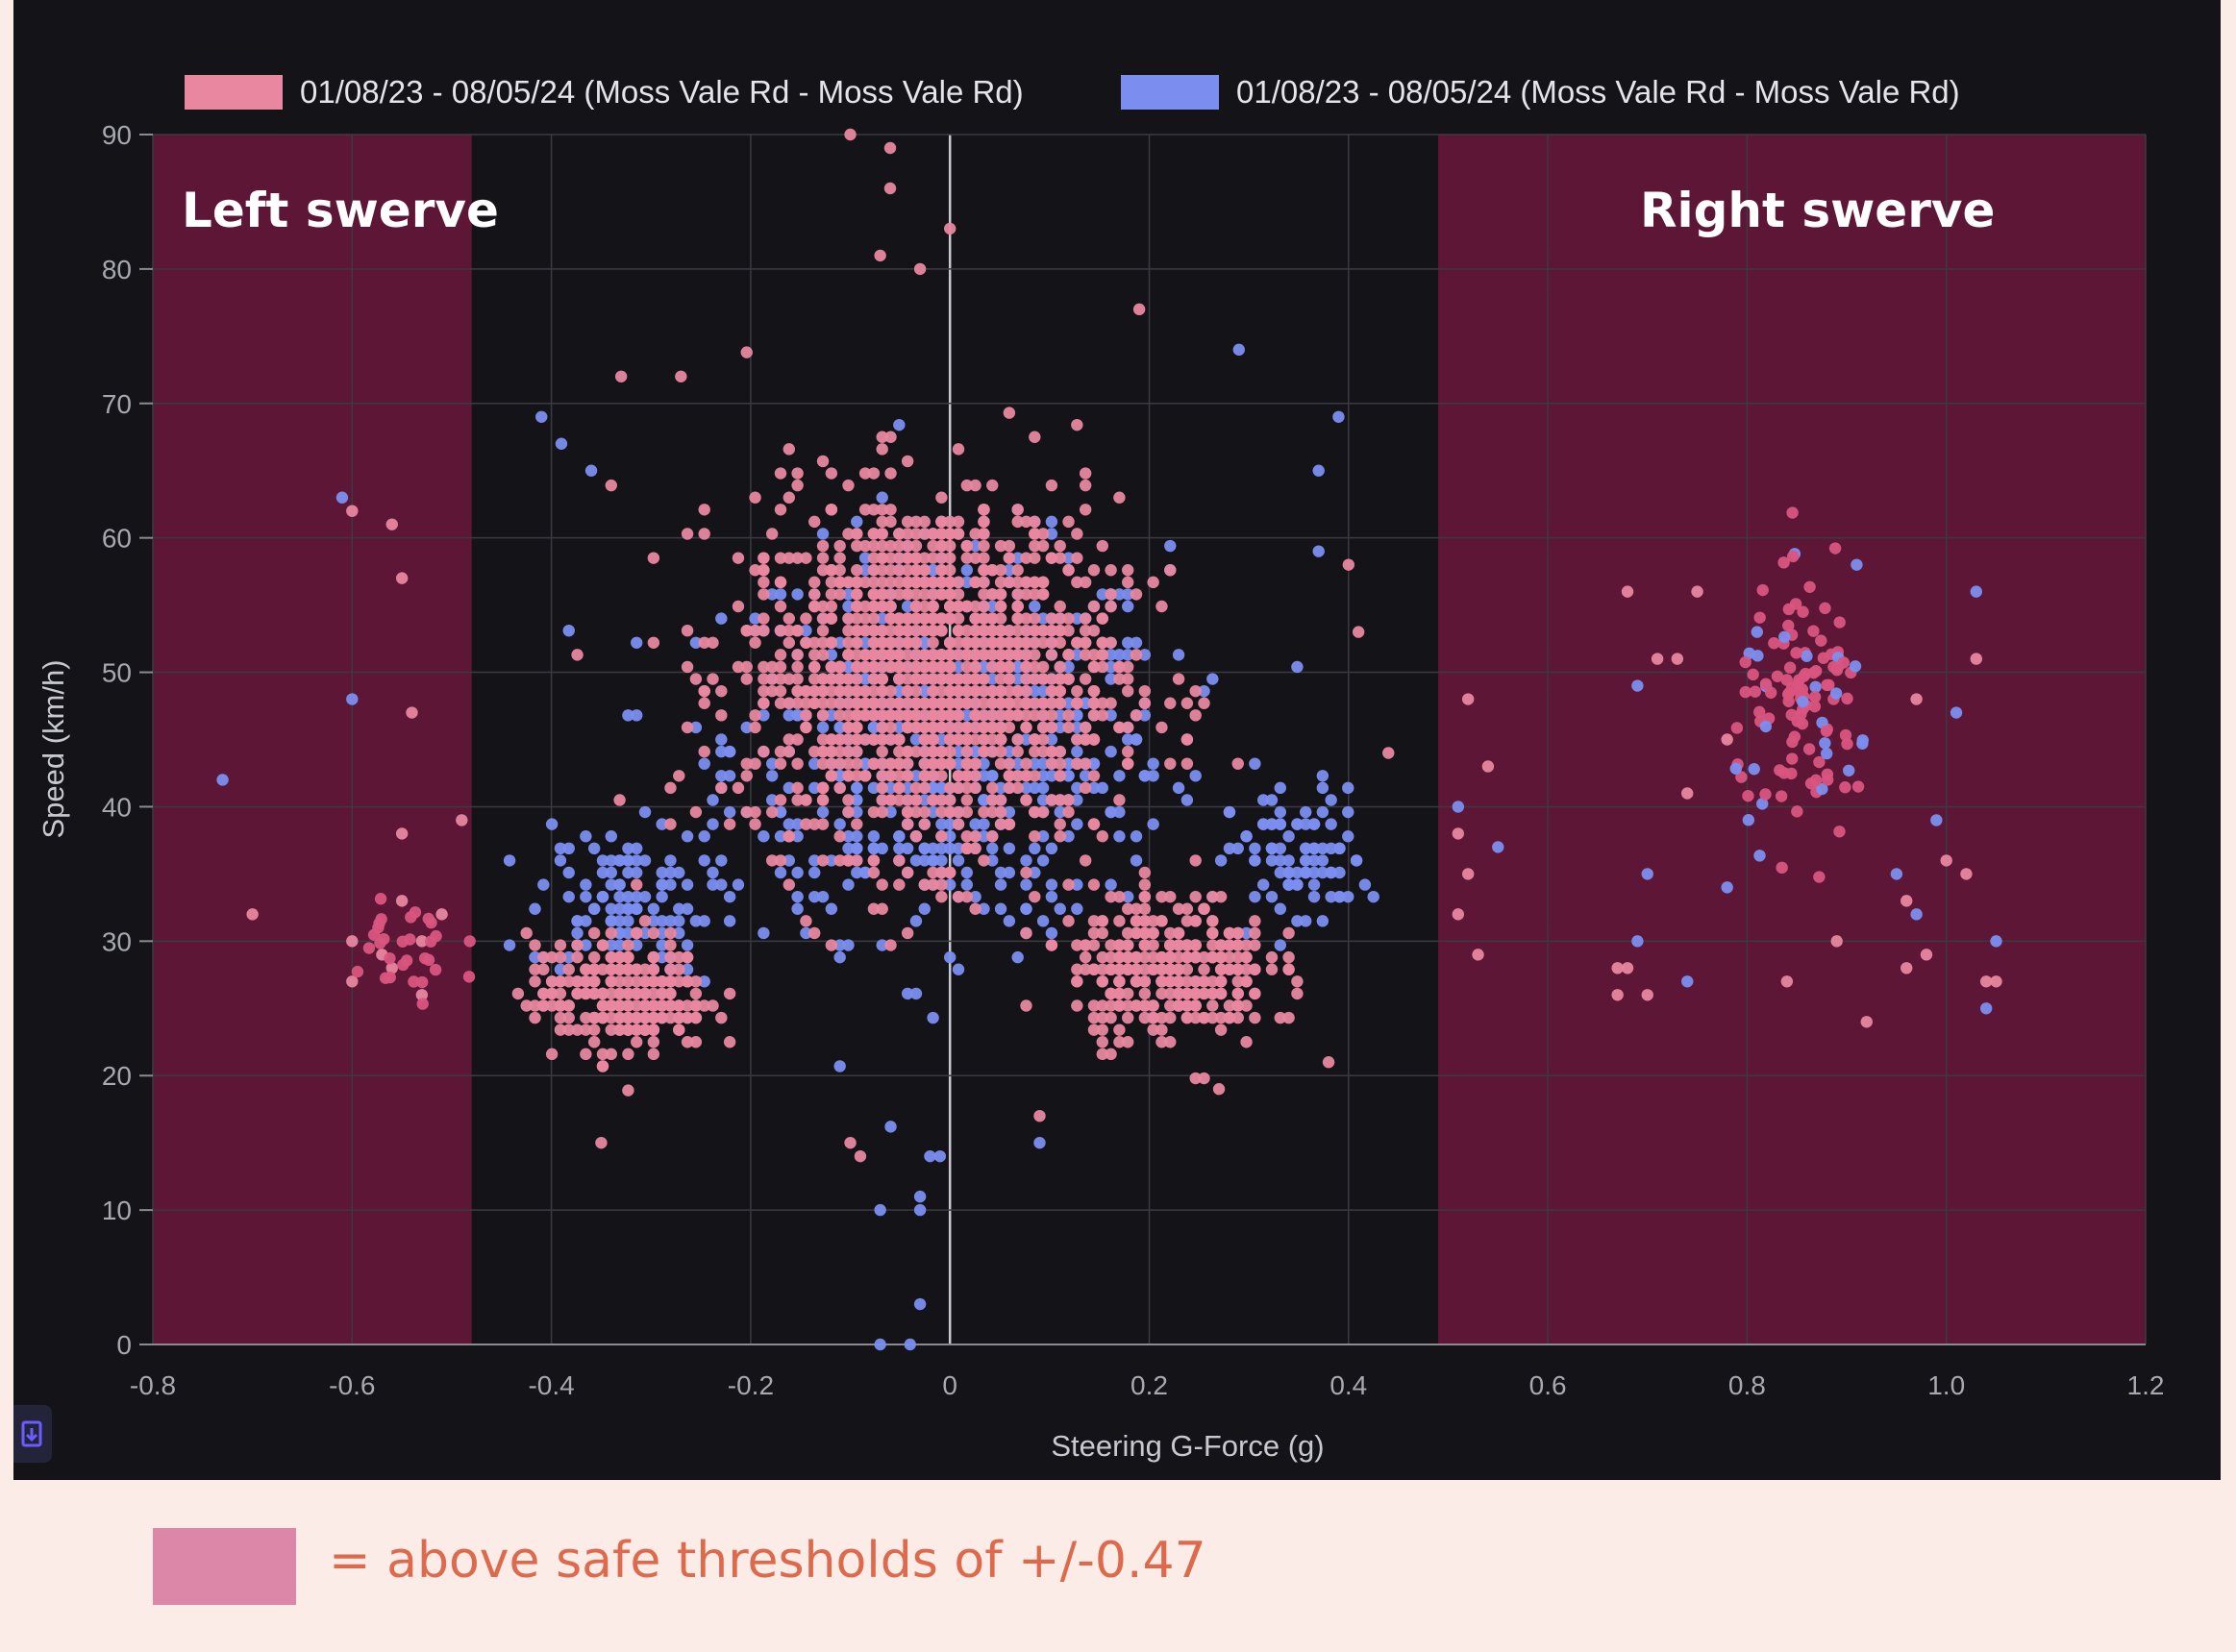 This screenshot has height=1652, width=2236. I want to click on threshold-note: = above safe thresholds of +/-0.47, so click(768, 1561).